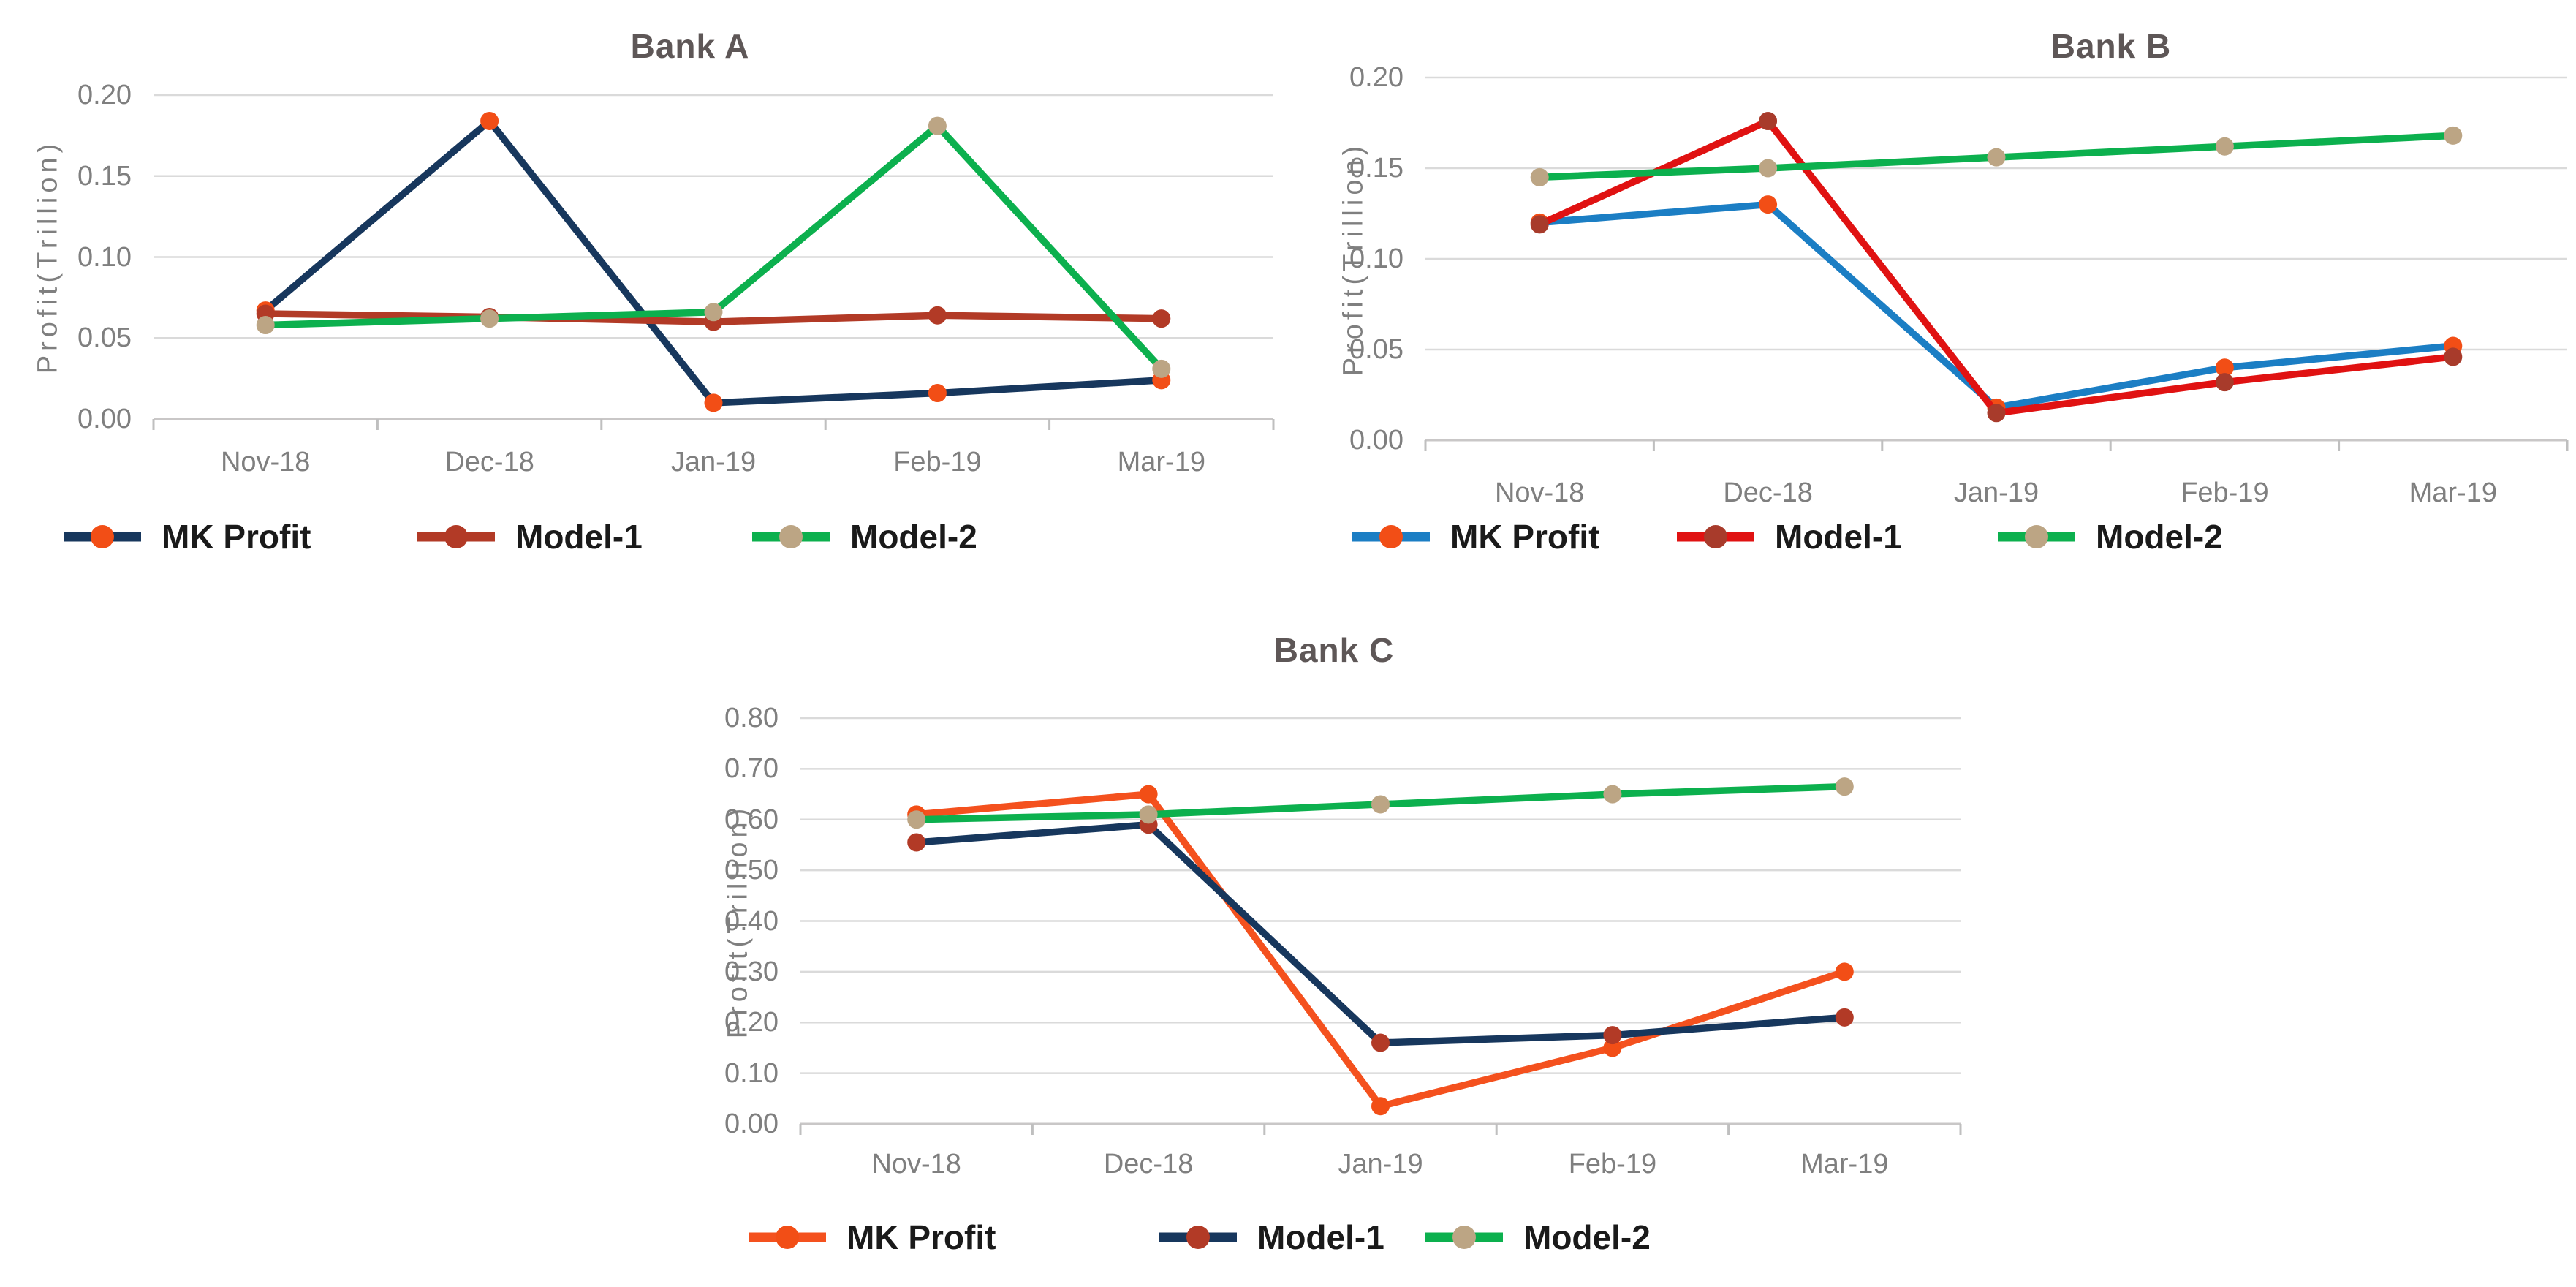 This screenshot has width=2576, height=1287. Describe the element at coordinates (2159, 537) in the screenshot. I see `legend-label: Model-2` at that location.